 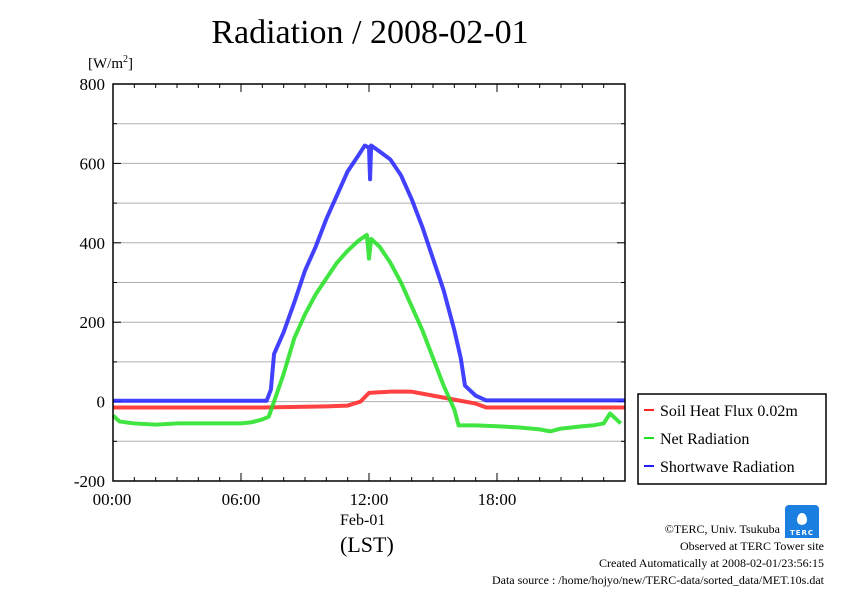 What do you see at coordinates (93, 322) in the screenshot?
I see `y-tick-label: 200` at bounding box center [93, 322].